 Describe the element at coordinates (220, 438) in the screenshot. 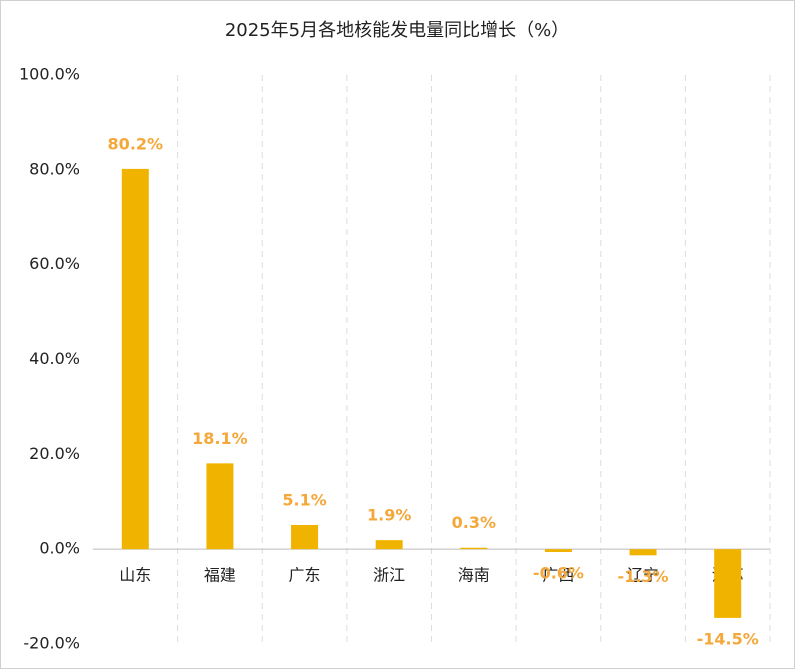

I see `value-label: 18.1%` at that location.